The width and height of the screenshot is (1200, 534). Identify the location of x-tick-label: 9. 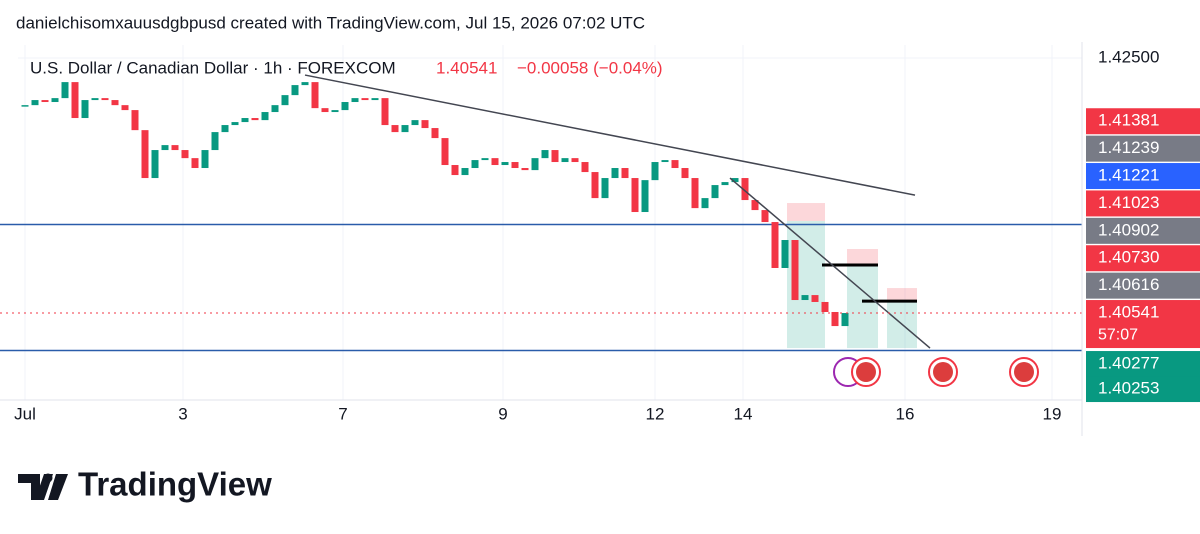
(502, 413).